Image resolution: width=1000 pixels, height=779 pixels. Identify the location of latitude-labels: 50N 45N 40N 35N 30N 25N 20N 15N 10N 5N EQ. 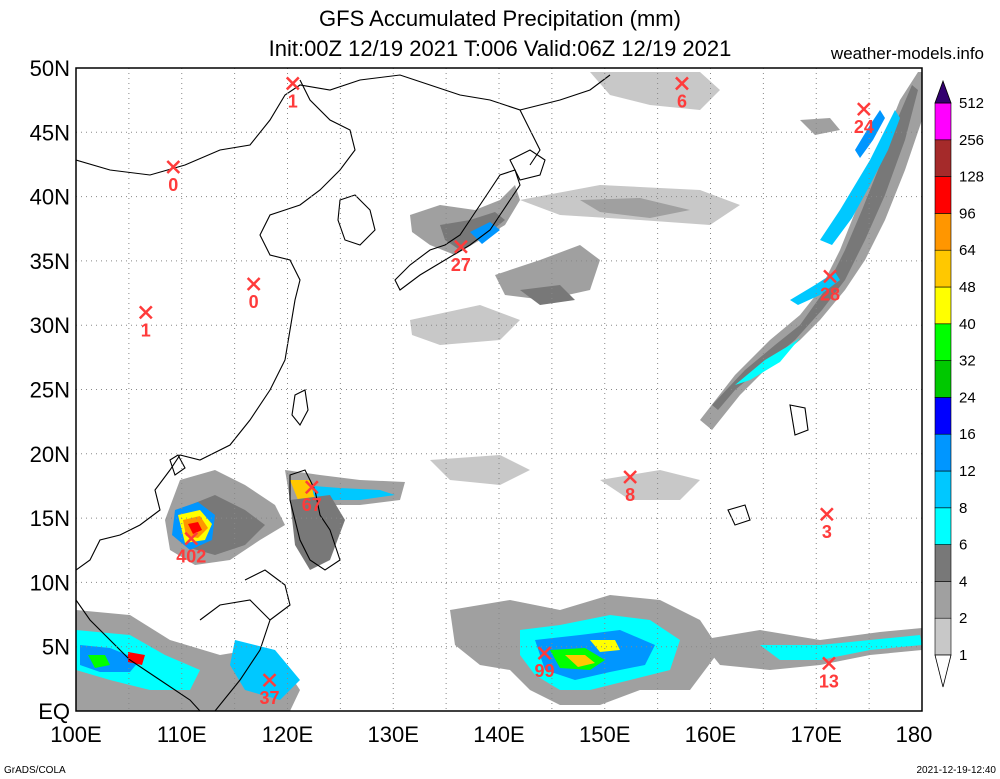
(50, 390).